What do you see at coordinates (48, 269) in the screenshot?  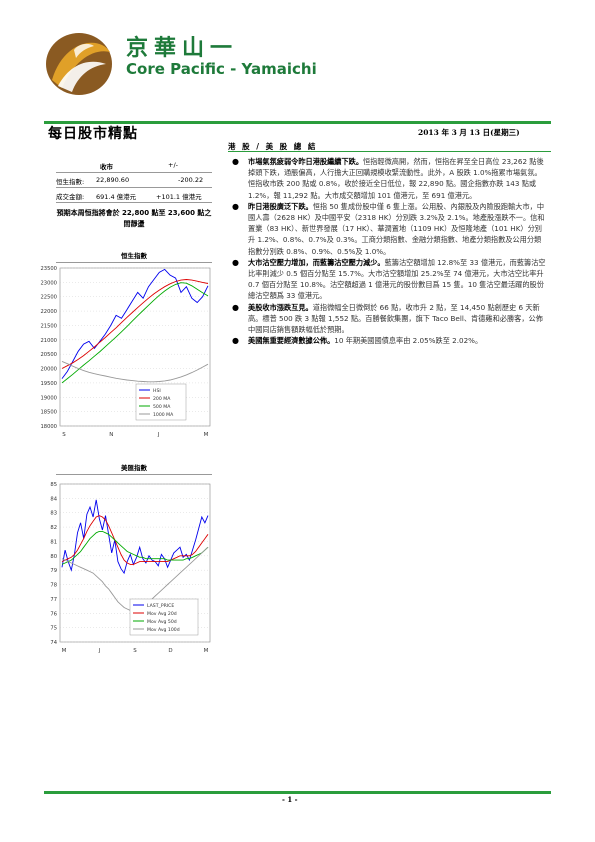 I see `y-tick-label: 23500` at bounding box center [48, 269].